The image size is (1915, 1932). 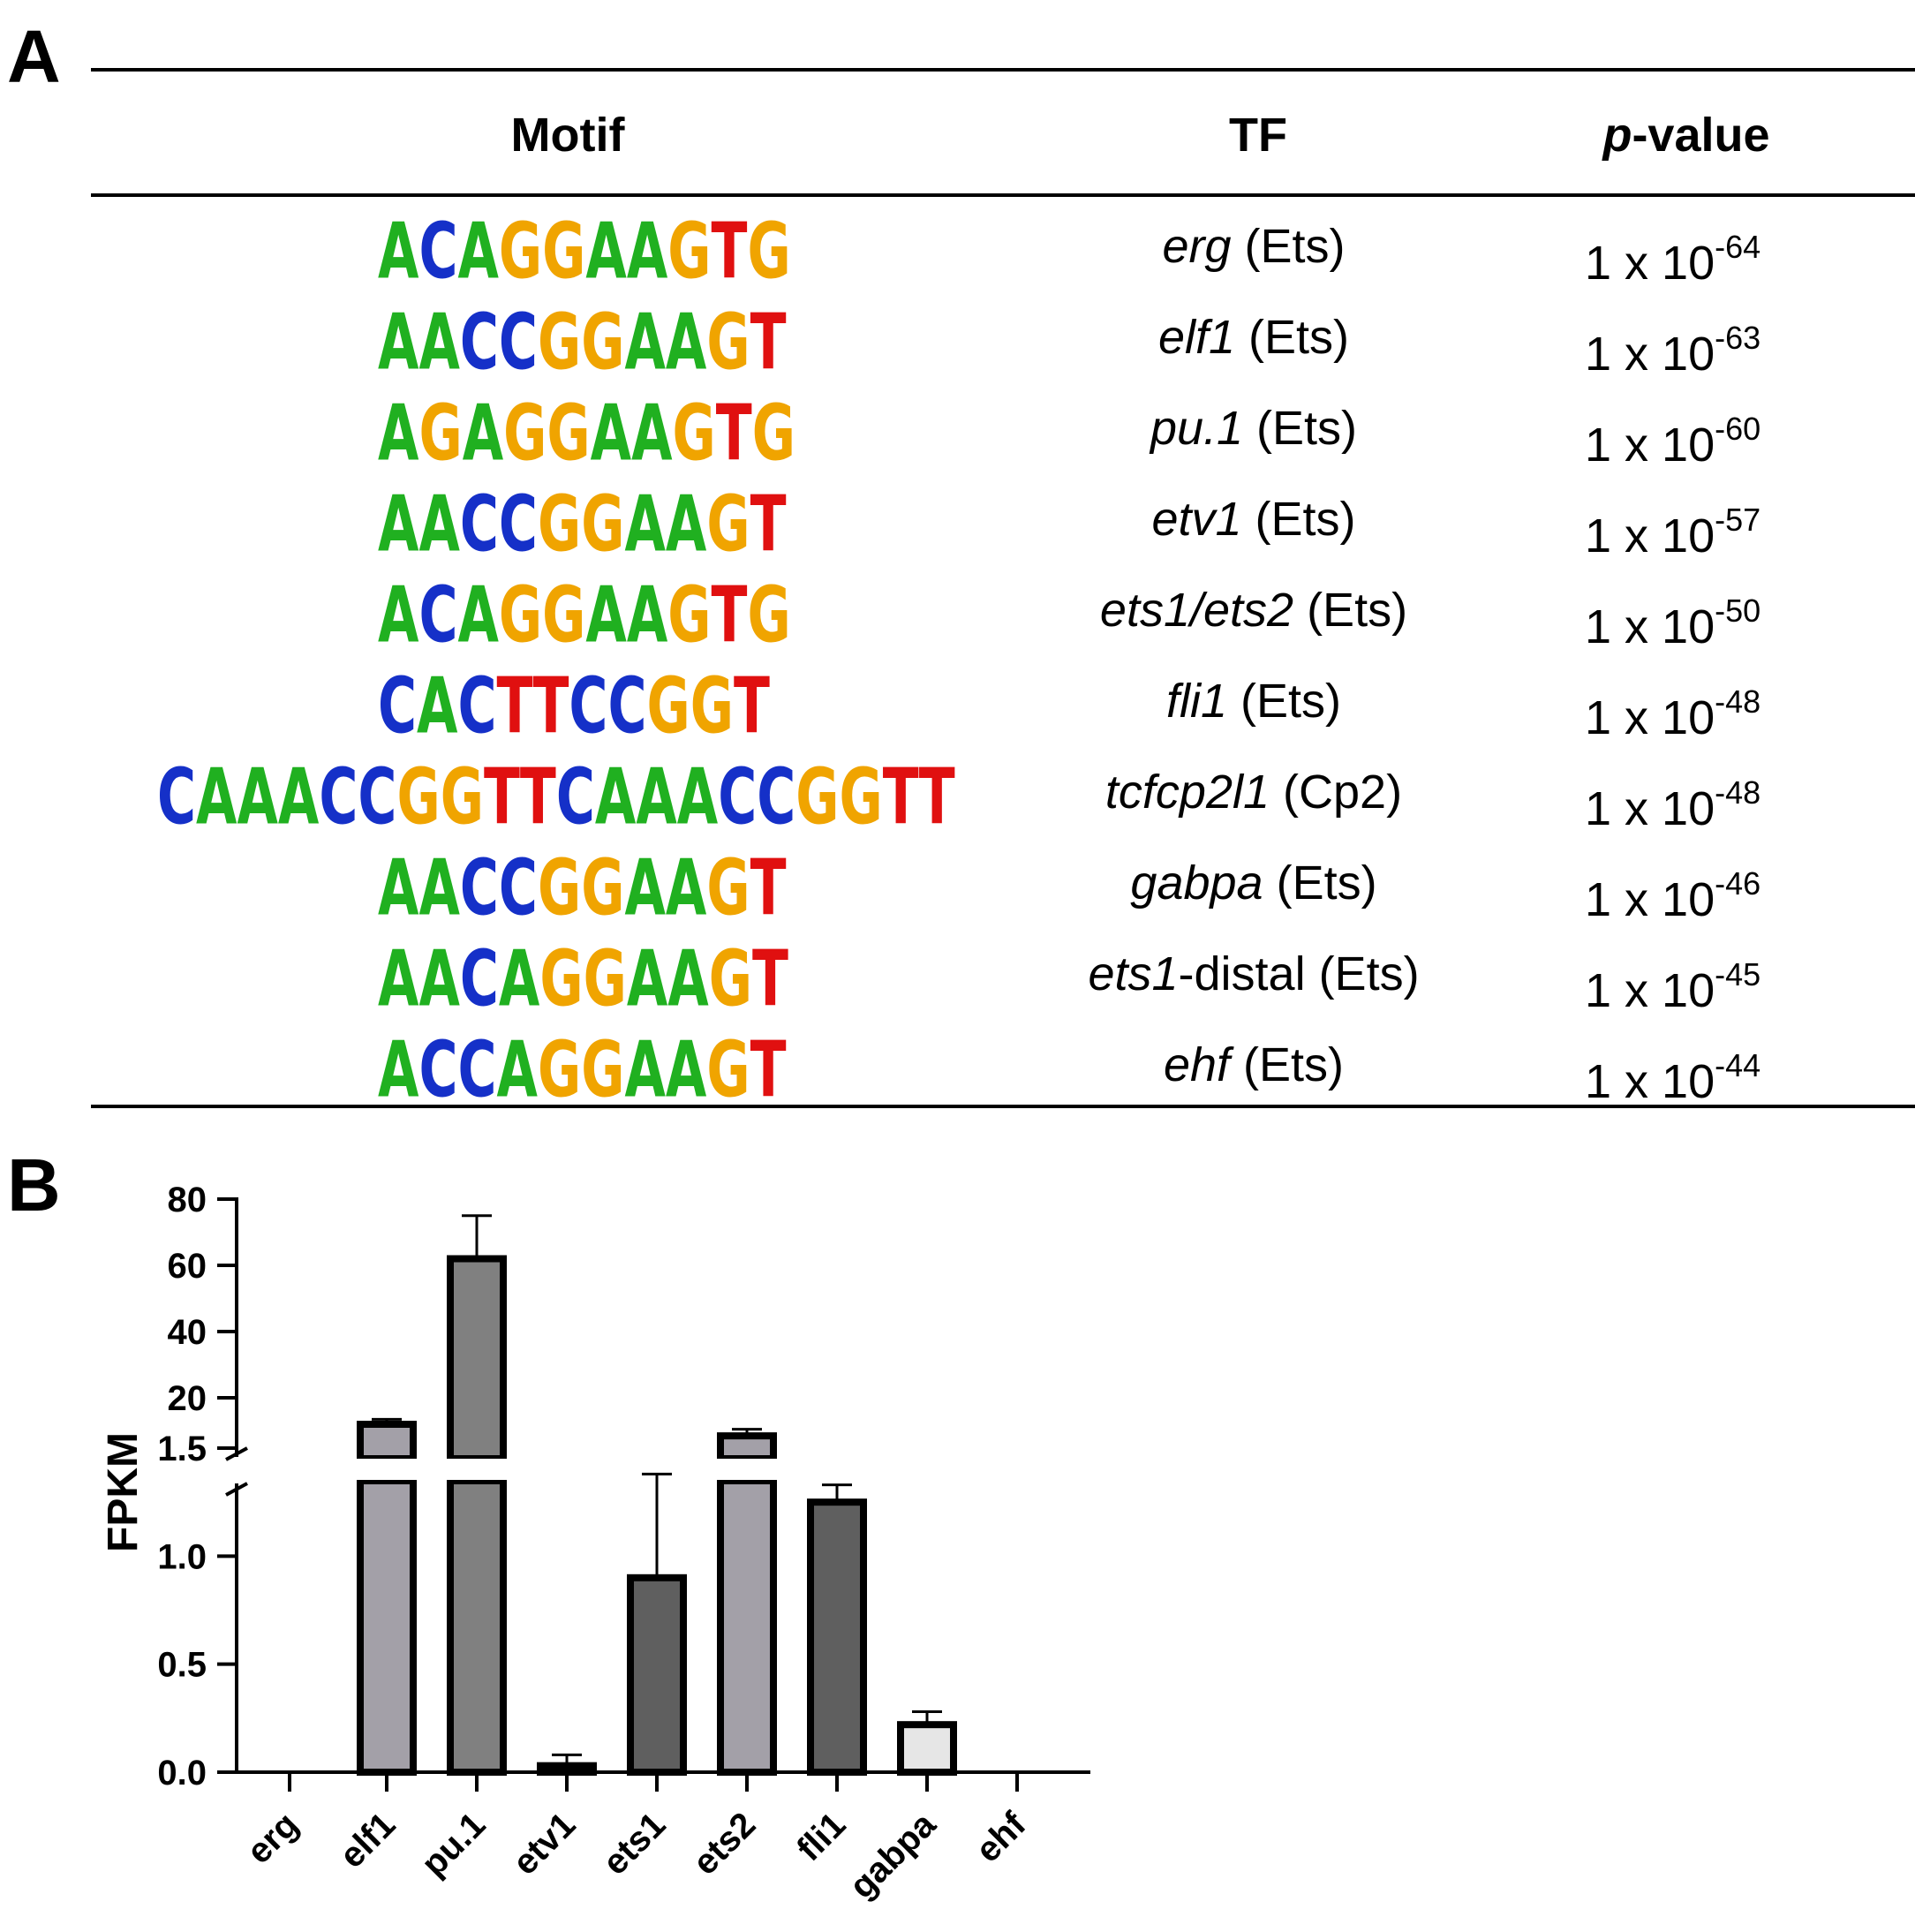 What do you see at coordinates (187, 1332) in the screenshot?
I see `y-tick-label: 40` at bounding box center [187, 1332].